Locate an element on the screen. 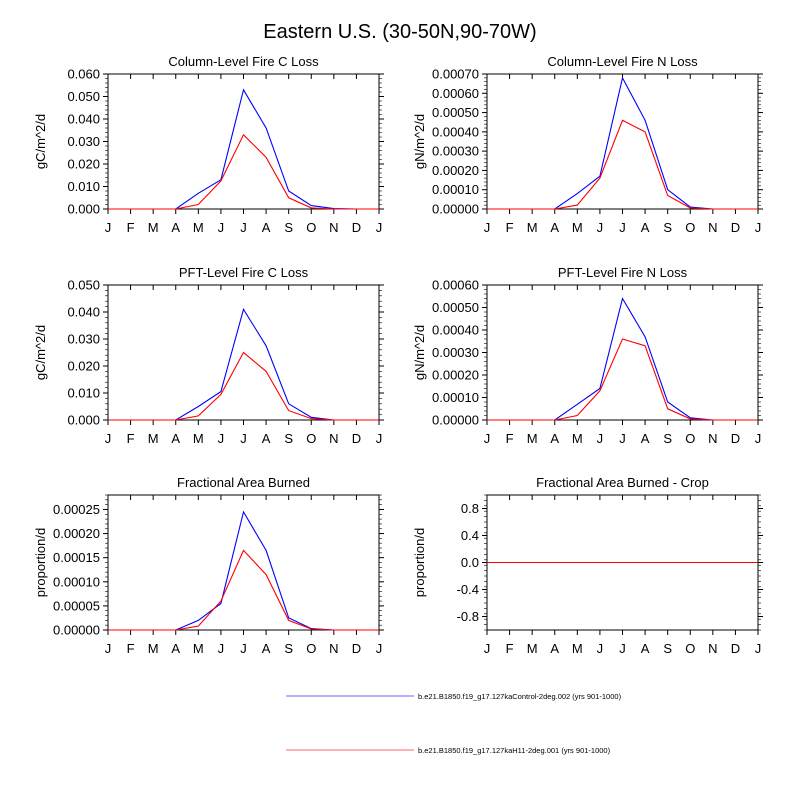  figure-title: Eastern U.S. (30-50N,90-70W) is located at coordinates (399, 32).